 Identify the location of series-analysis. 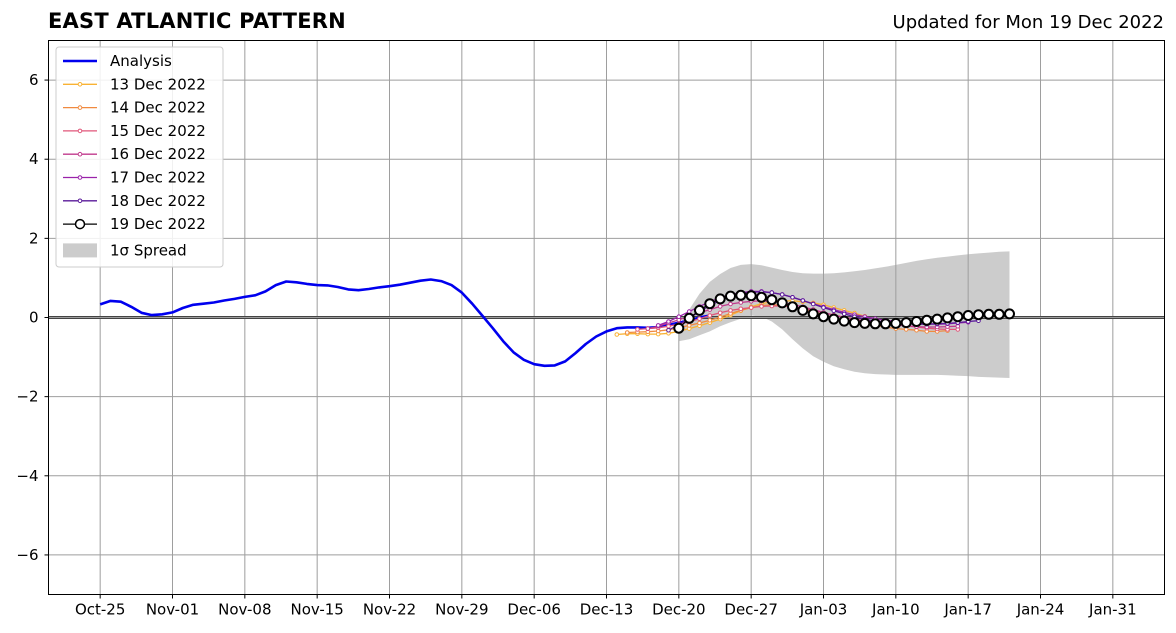
(405, 323).